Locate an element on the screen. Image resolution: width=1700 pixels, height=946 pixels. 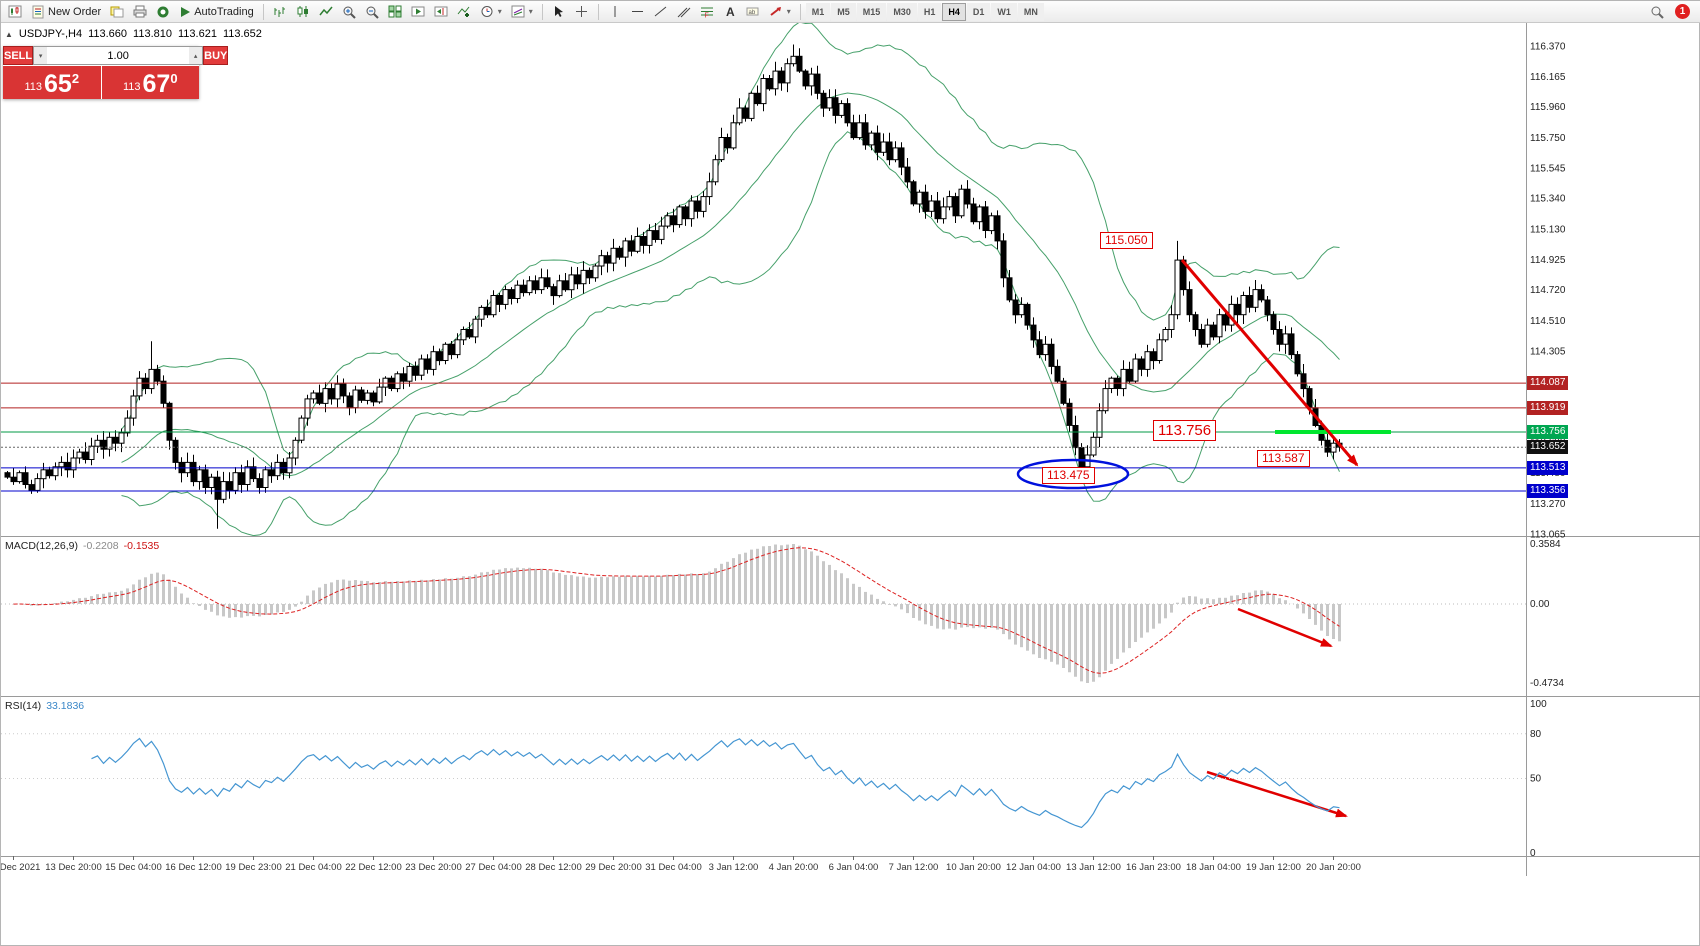
annotation-115050: 115.050 is located at coordinates (1126, 240).